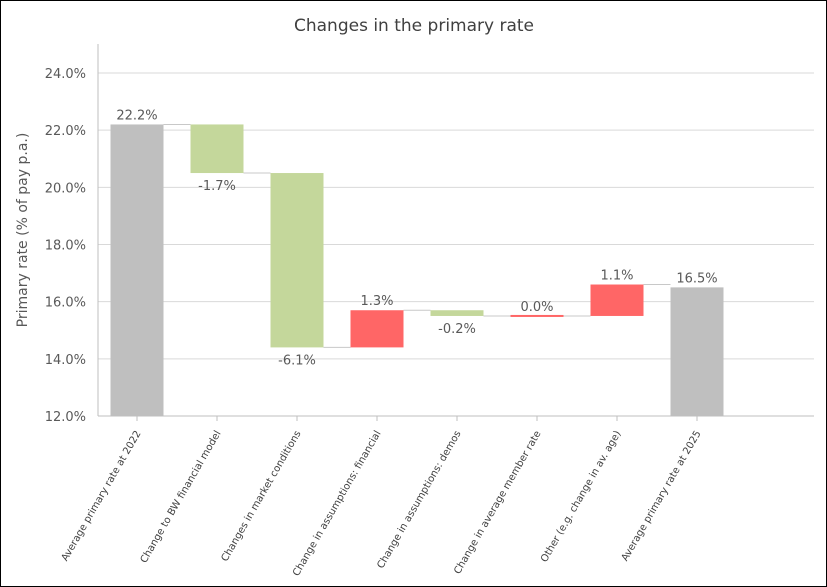 The height and width of the screenshot is (587, 827). What do you see at coordinates (217, 186) in the screenshot?
I see `data-label: -1.7%` at bounding box center [217, 186].